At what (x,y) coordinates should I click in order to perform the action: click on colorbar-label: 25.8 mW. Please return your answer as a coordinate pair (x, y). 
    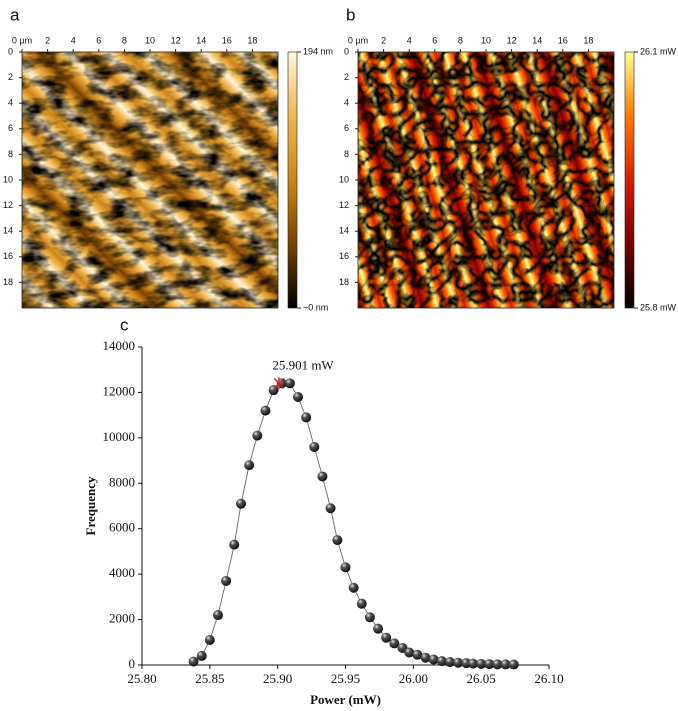
    Looking at the image, I should click on (658, 307).